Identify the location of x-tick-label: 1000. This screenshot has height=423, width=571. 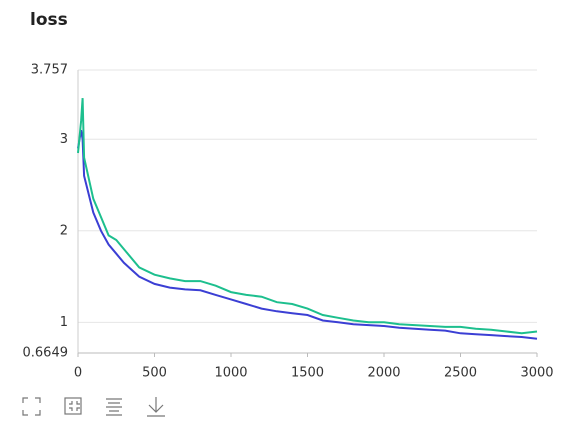
(230, 373).